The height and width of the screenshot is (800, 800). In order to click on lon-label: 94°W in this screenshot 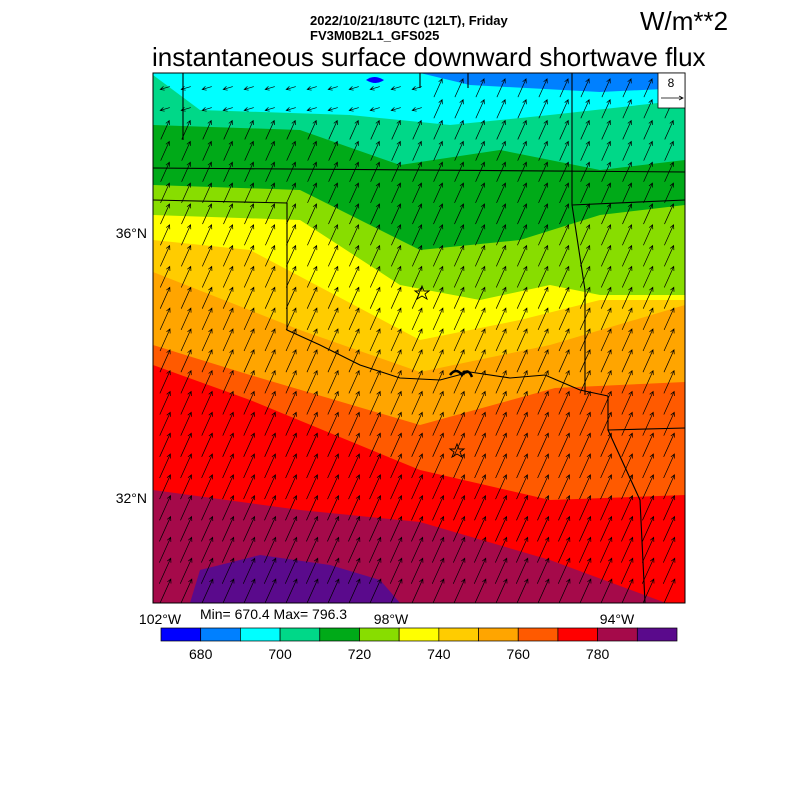, I will do `click(617, 619)`.